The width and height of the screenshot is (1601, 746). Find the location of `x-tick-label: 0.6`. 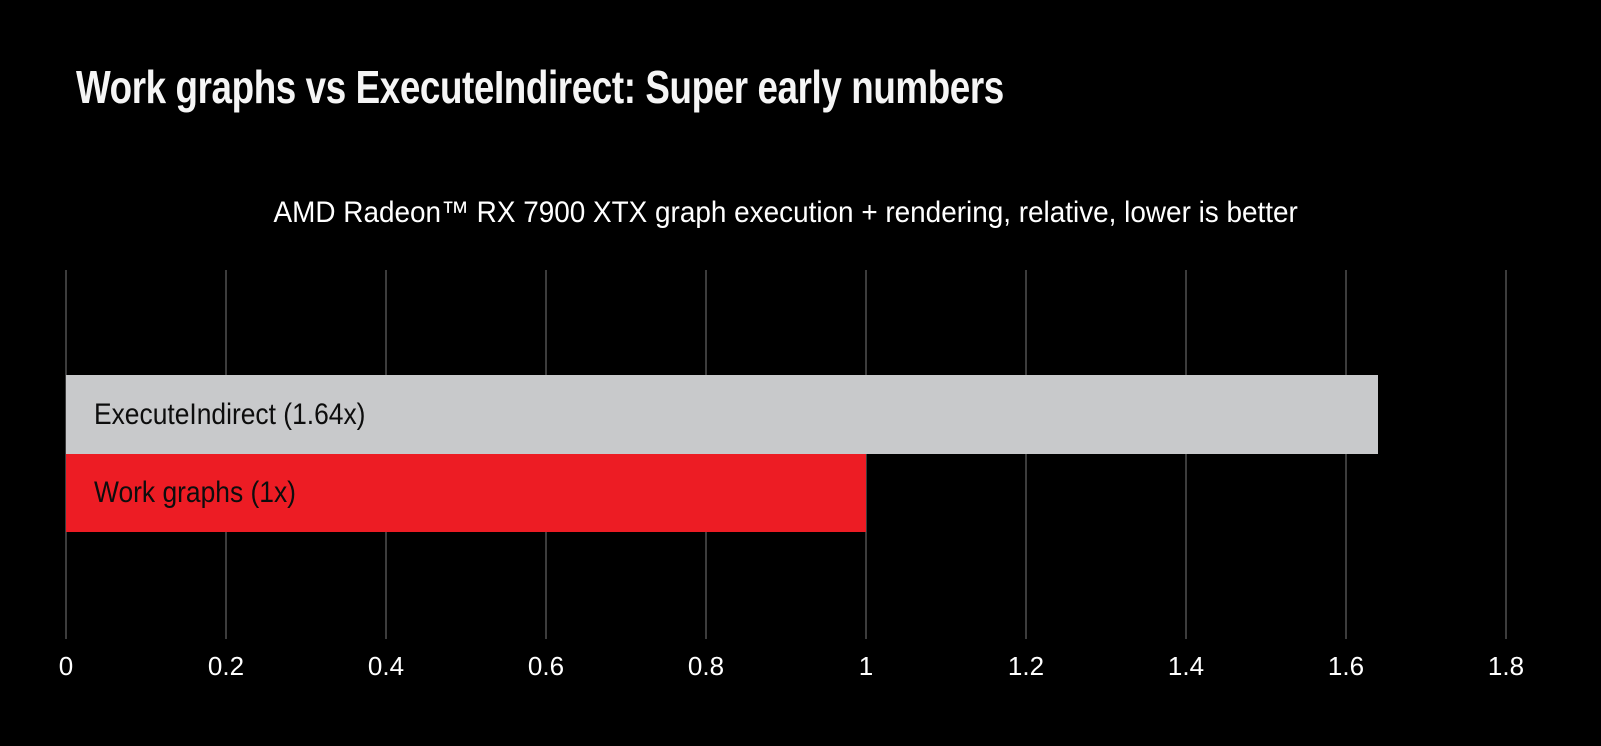

x-tick-label: 0.6 is located at coordinates (546, 666).